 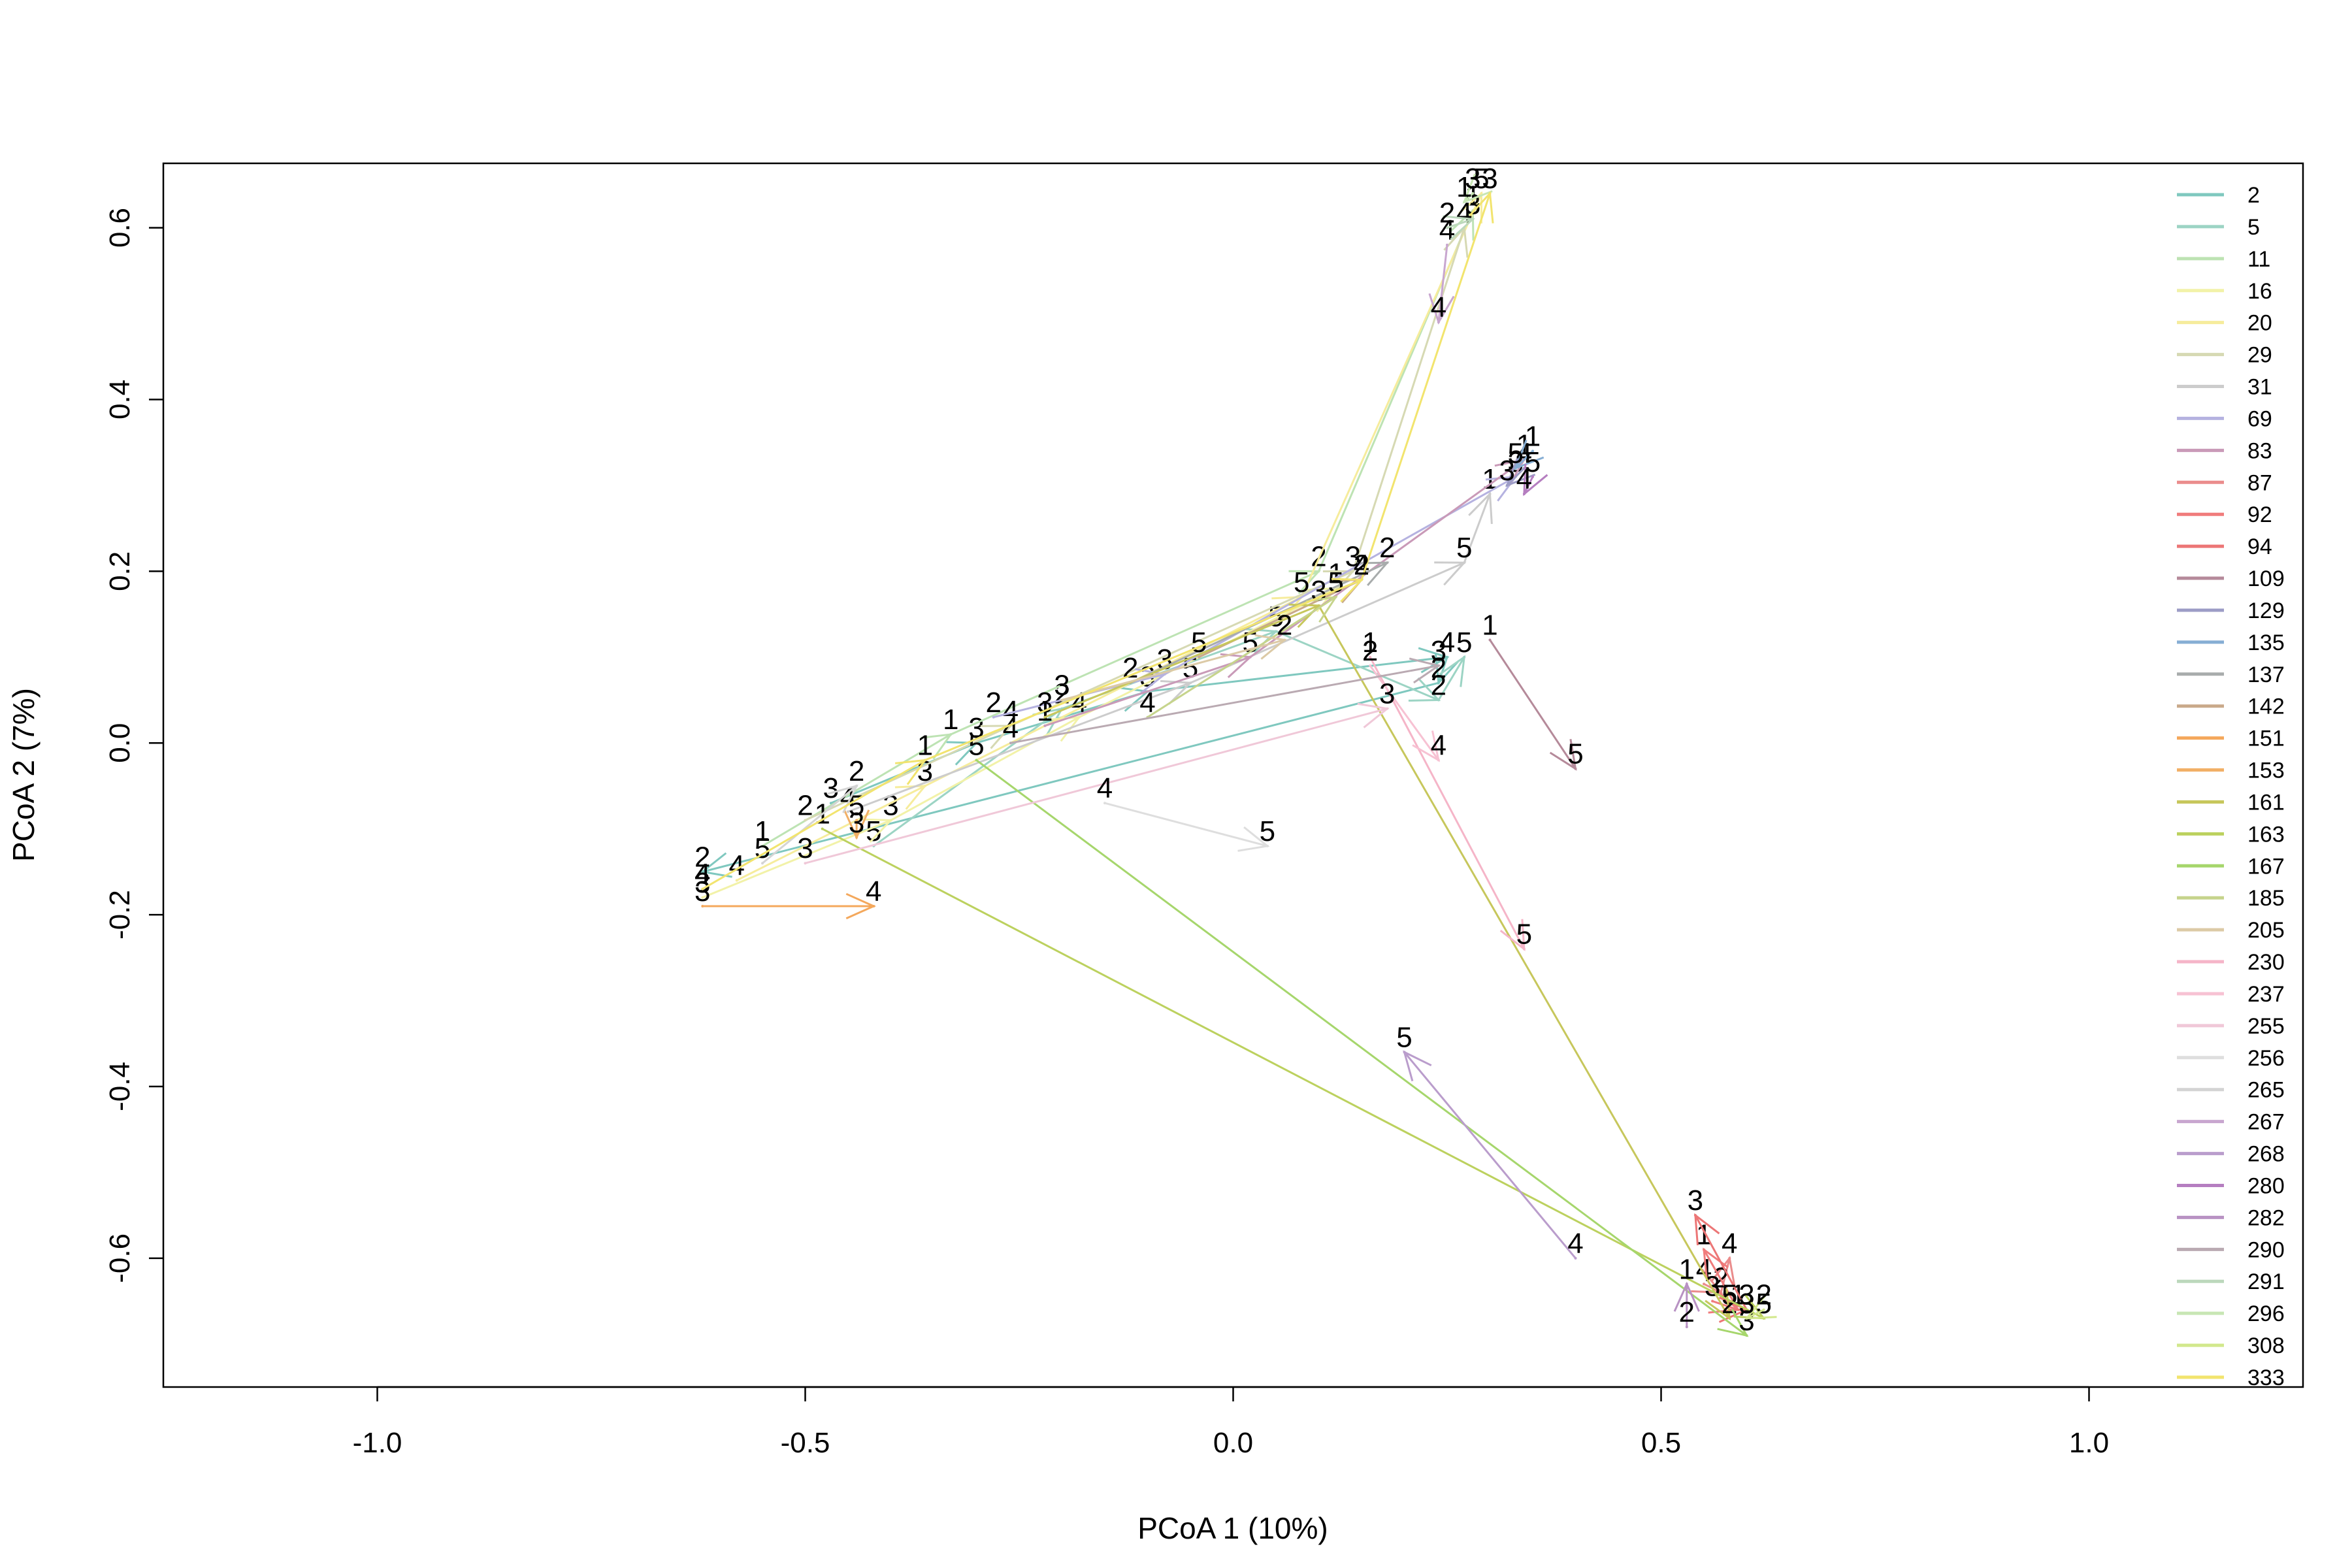 I want to click on series-282: 21, so click(x=1686, y=1290).